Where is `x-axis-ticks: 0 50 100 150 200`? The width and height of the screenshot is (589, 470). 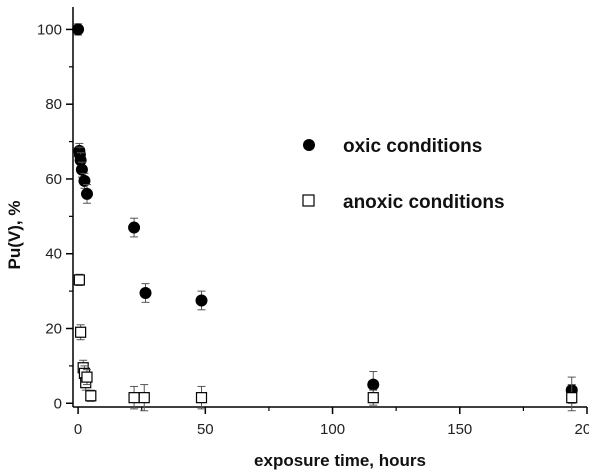 x-axis-ticks: 0 50 100 150 200 is located at coordinates (331, 422).